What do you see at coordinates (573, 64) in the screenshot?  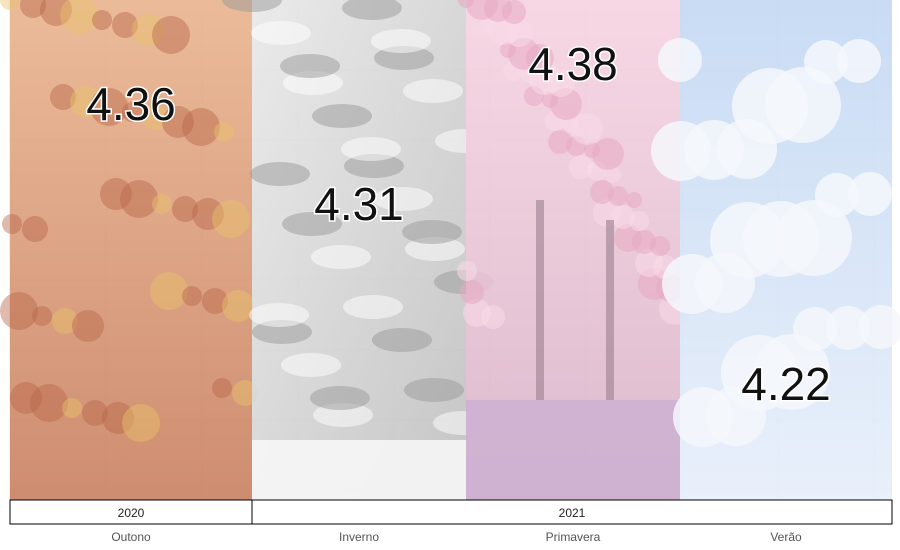 I see `value-label: 4.38` at bounding box center [573, 64].